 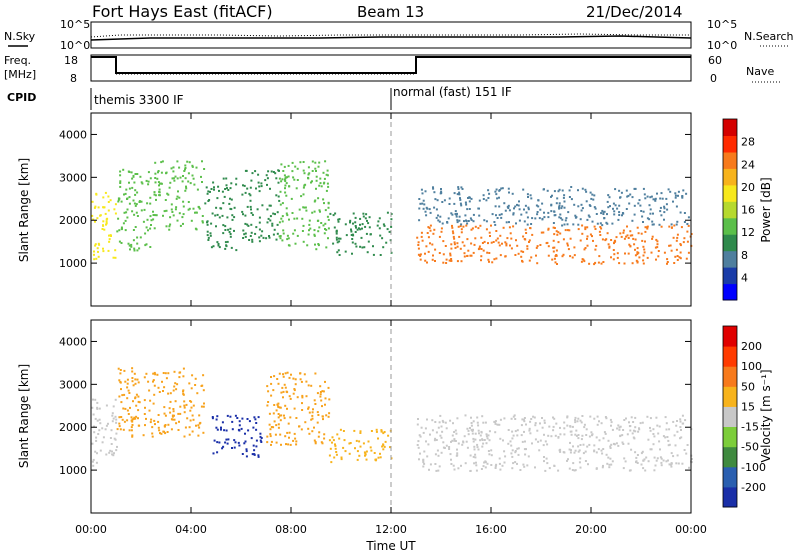 I want to click on velocity-colorbar-label: Velocity [m s⁻¹], so click(x=766, y=415).